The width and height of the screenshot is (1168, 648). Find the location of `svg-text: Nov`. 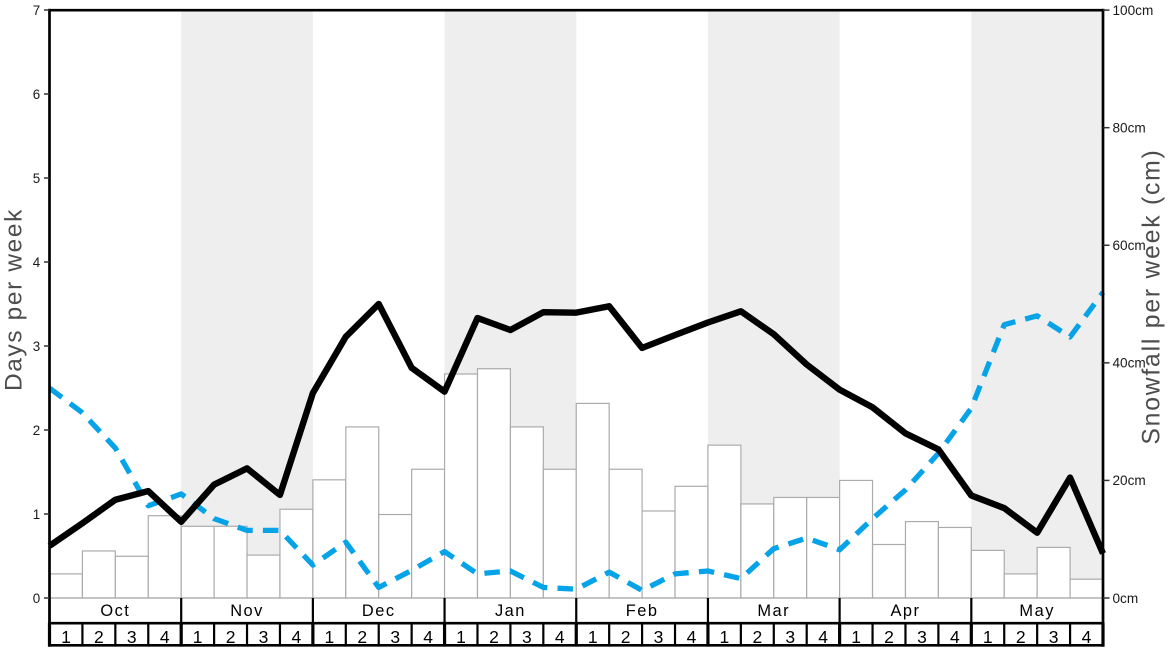

svg-text: Nov is located at coordinates (247, 611).